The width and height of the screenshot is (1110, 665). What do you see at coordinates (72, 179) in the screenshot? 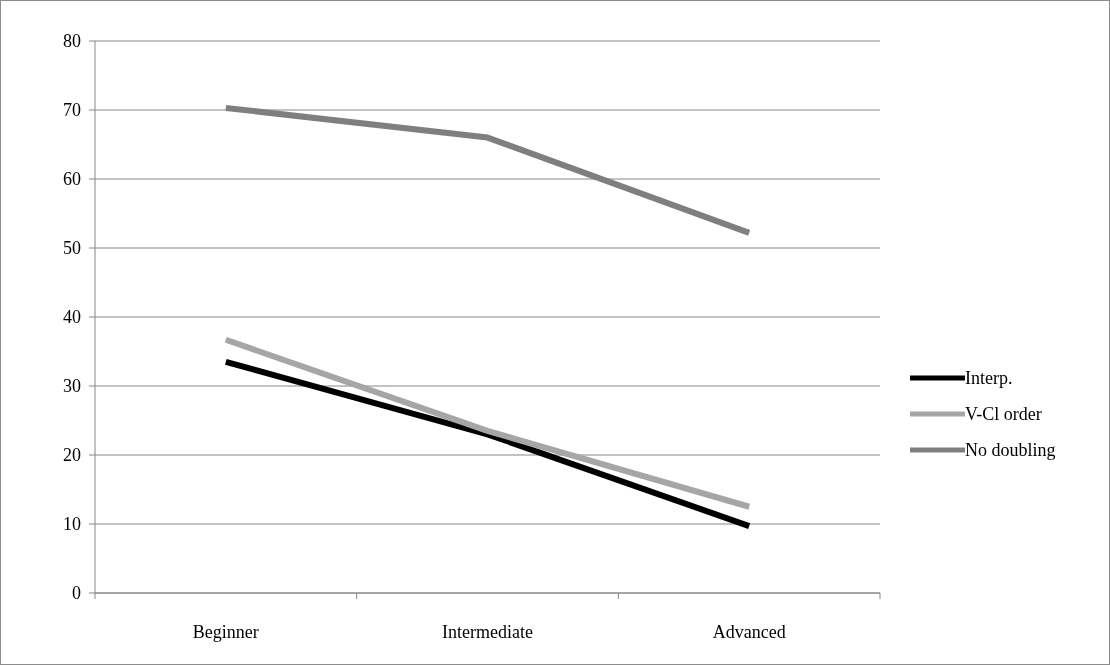
I see `y-tick-label: 60` at bounding box center [72, 179].